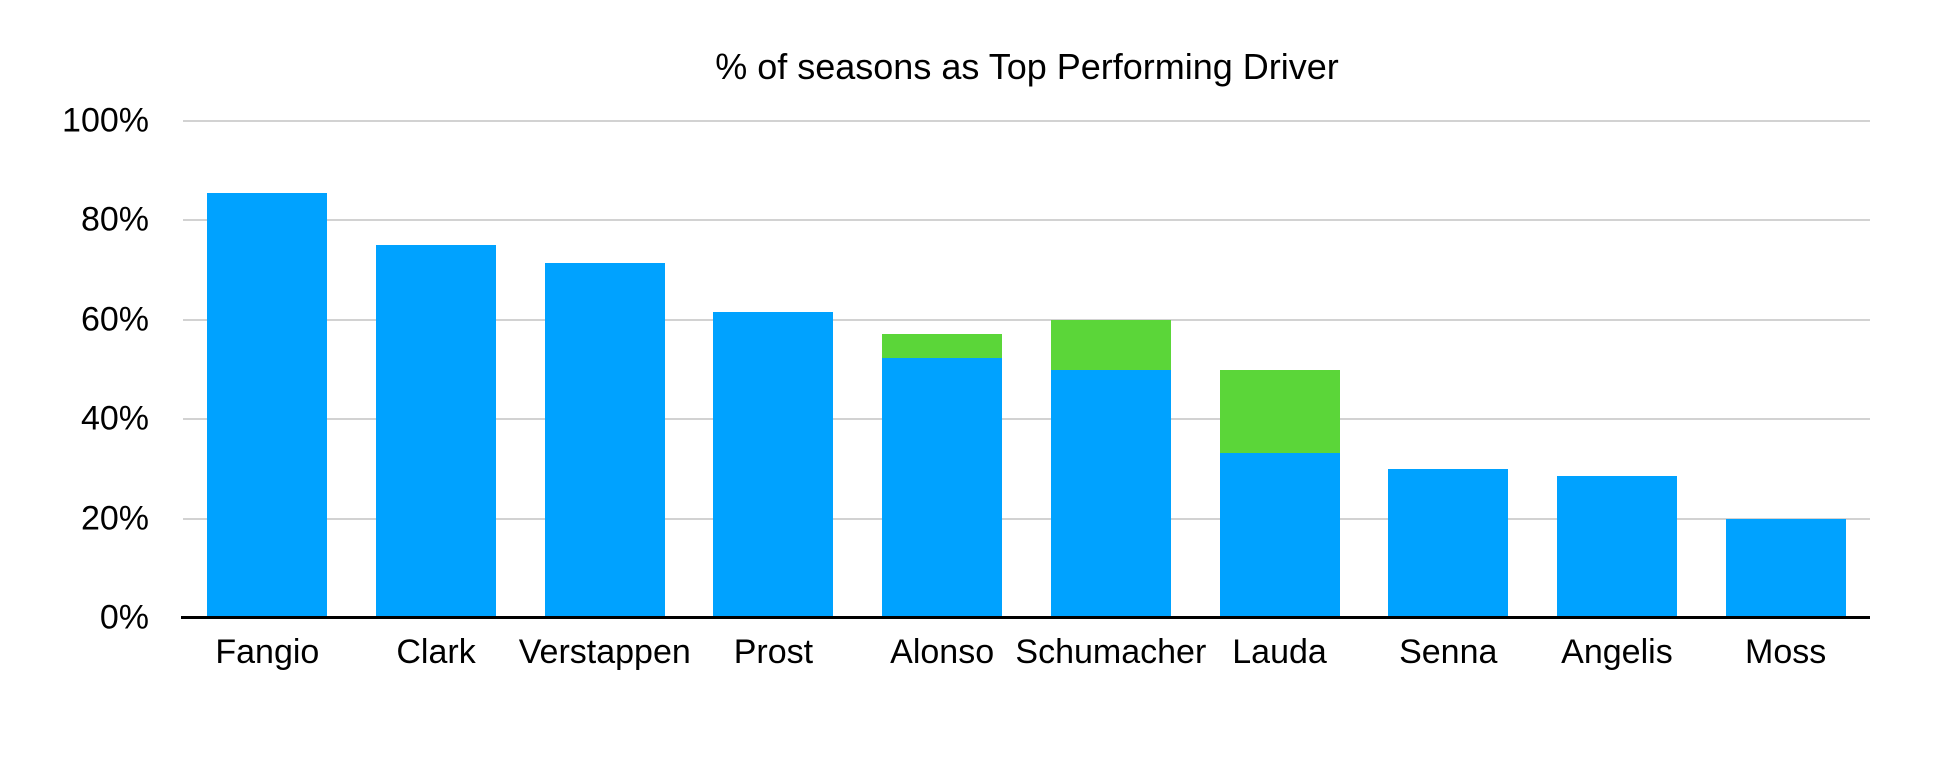  What do you see at coordinates (1027, 66) in the screenshot?
I see `chart-title: % of seasons as Top Performing Driver` at bounding box center [1027, 66].